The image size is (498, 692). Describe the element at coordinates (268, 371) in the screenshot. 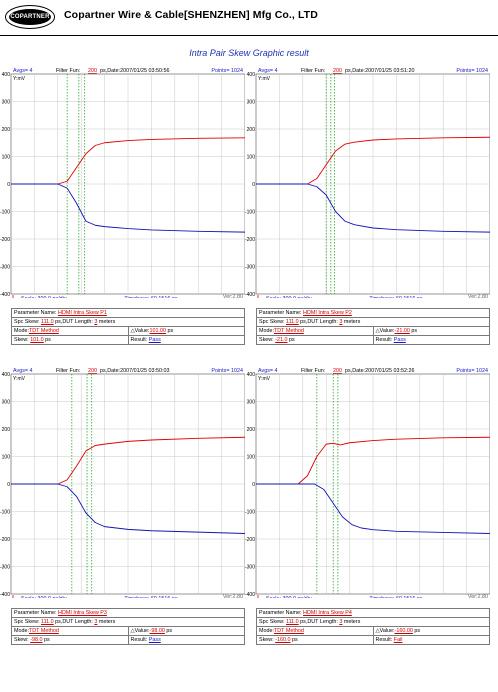

I see `avgs-label: Avgs= 4` at that location.